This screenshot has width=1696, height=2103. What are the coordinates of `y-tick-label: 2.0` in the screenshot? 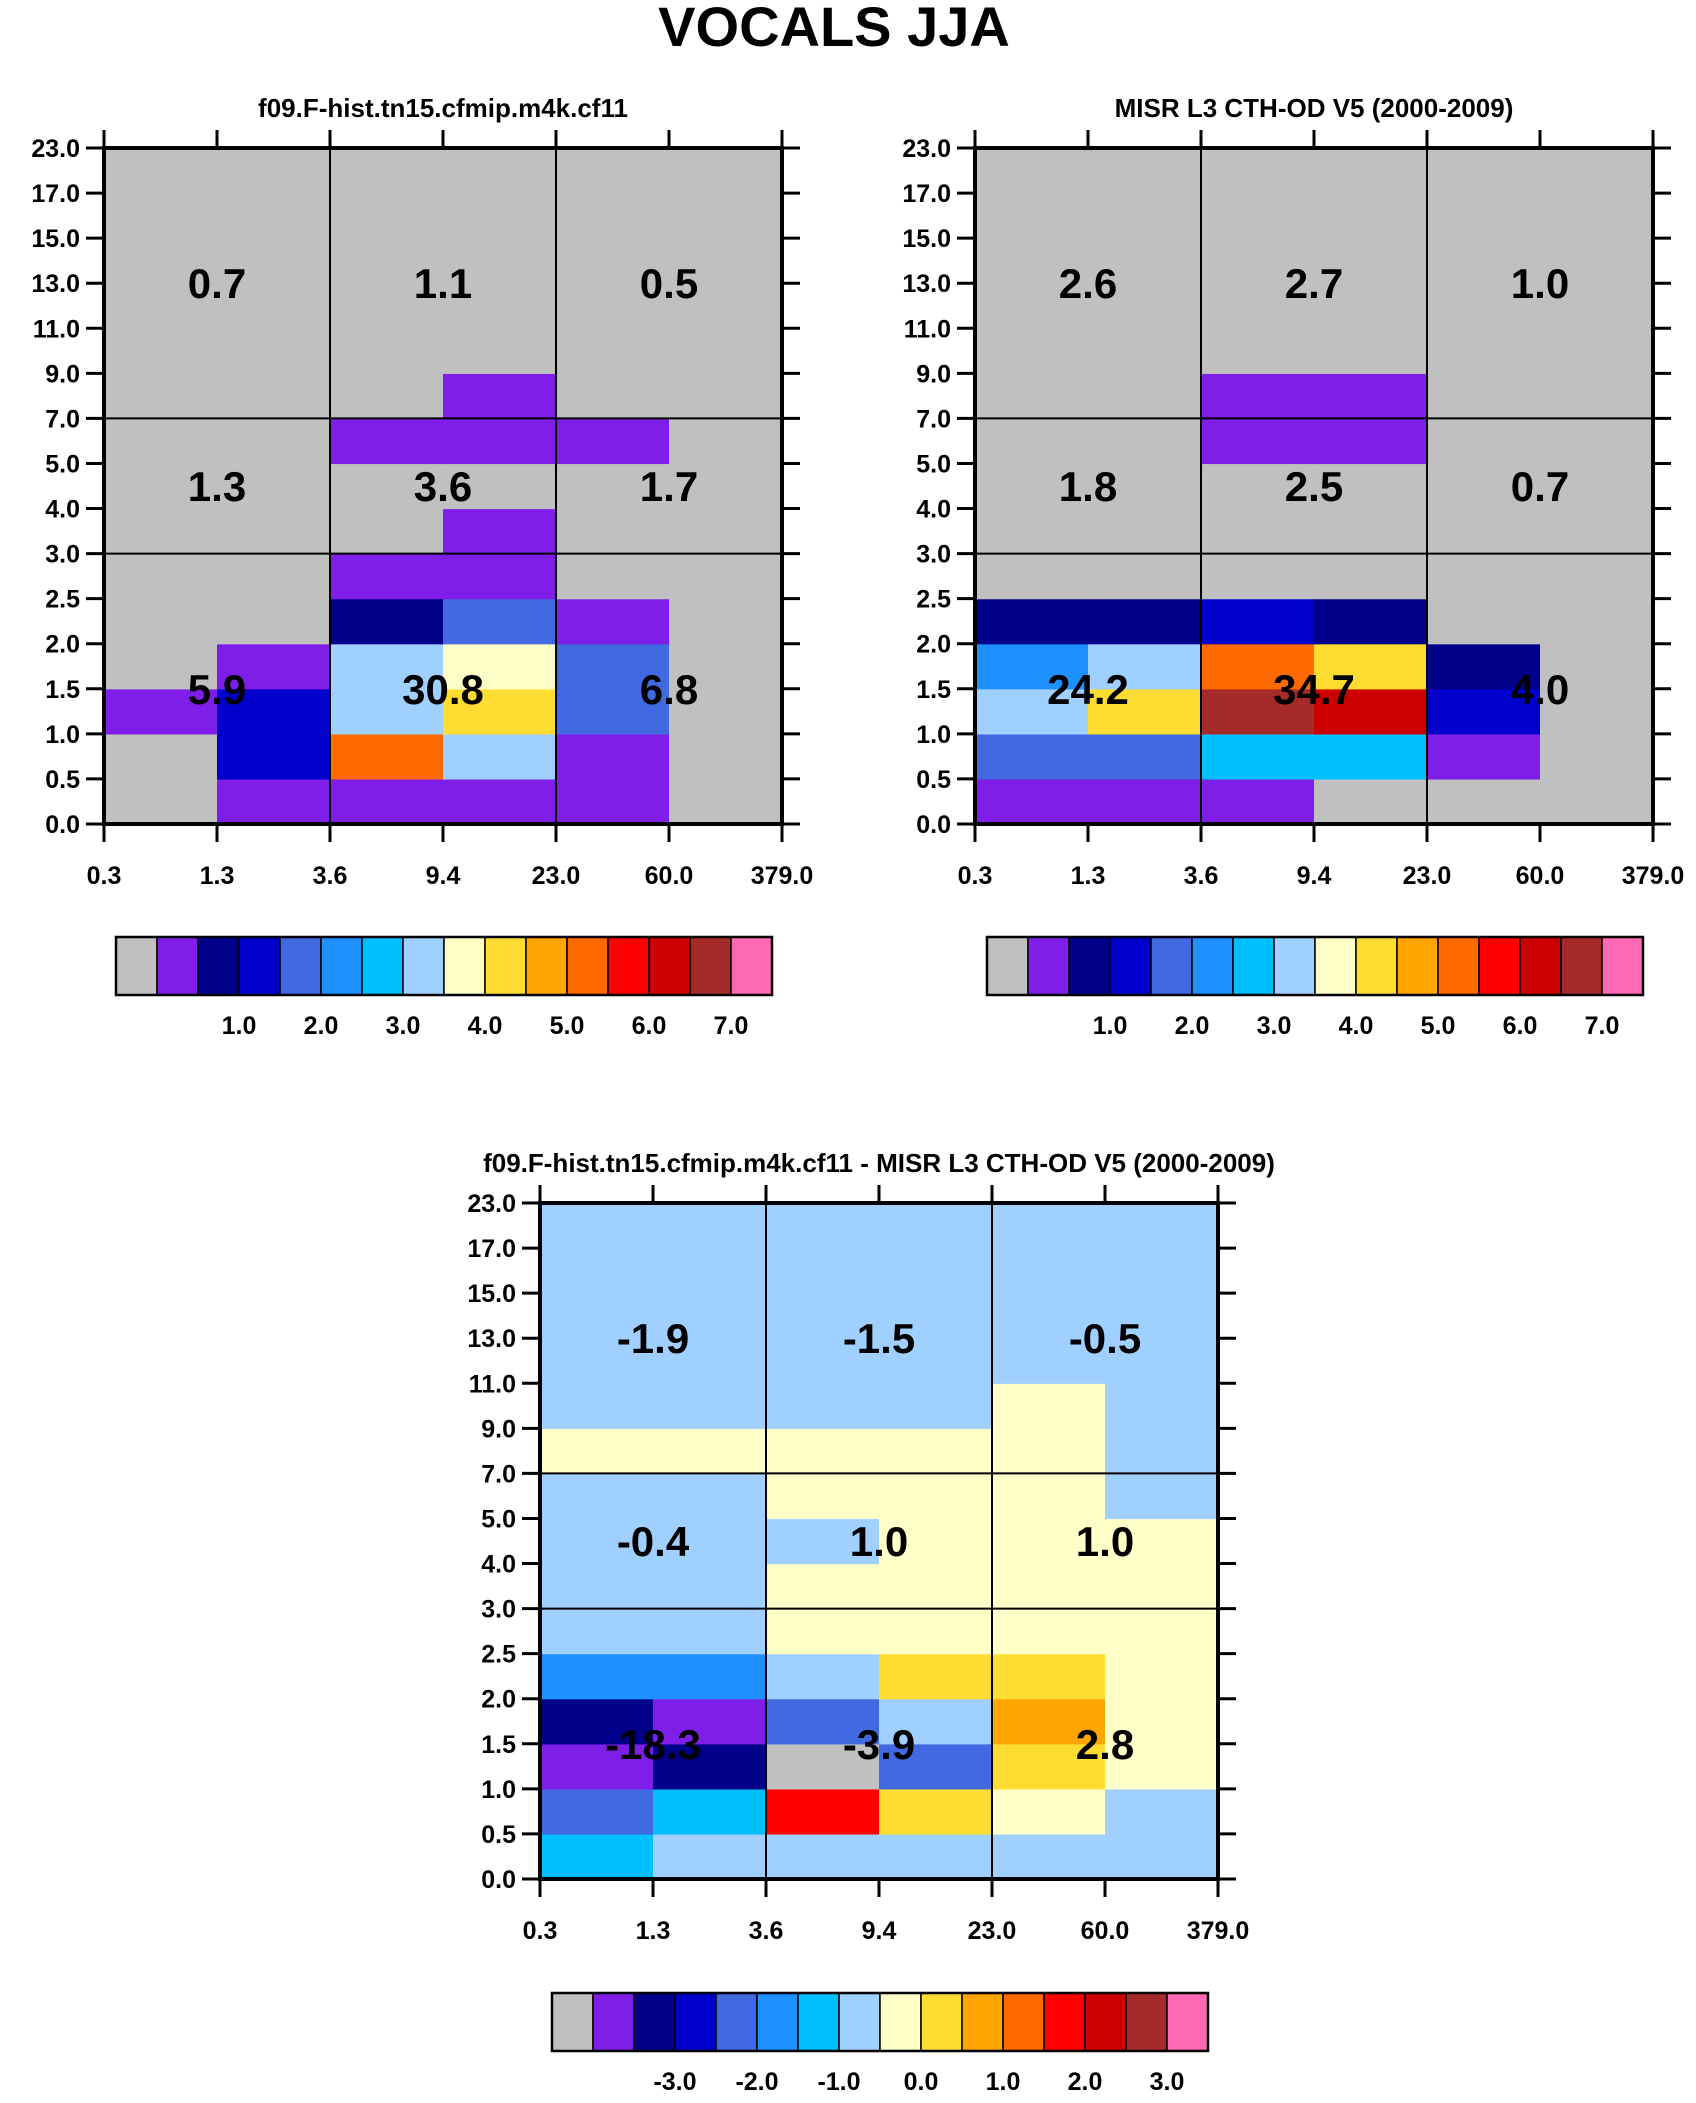 It's located at (62, 645).